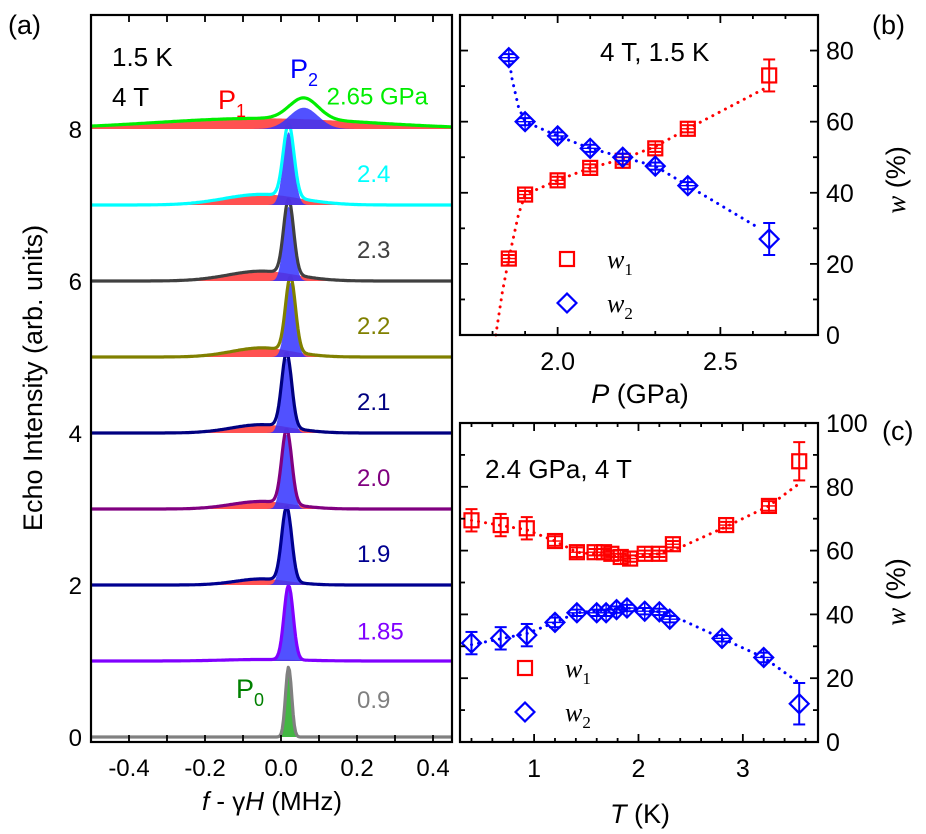  I want to click on pressure-label: 1.85, so click(380, 632).